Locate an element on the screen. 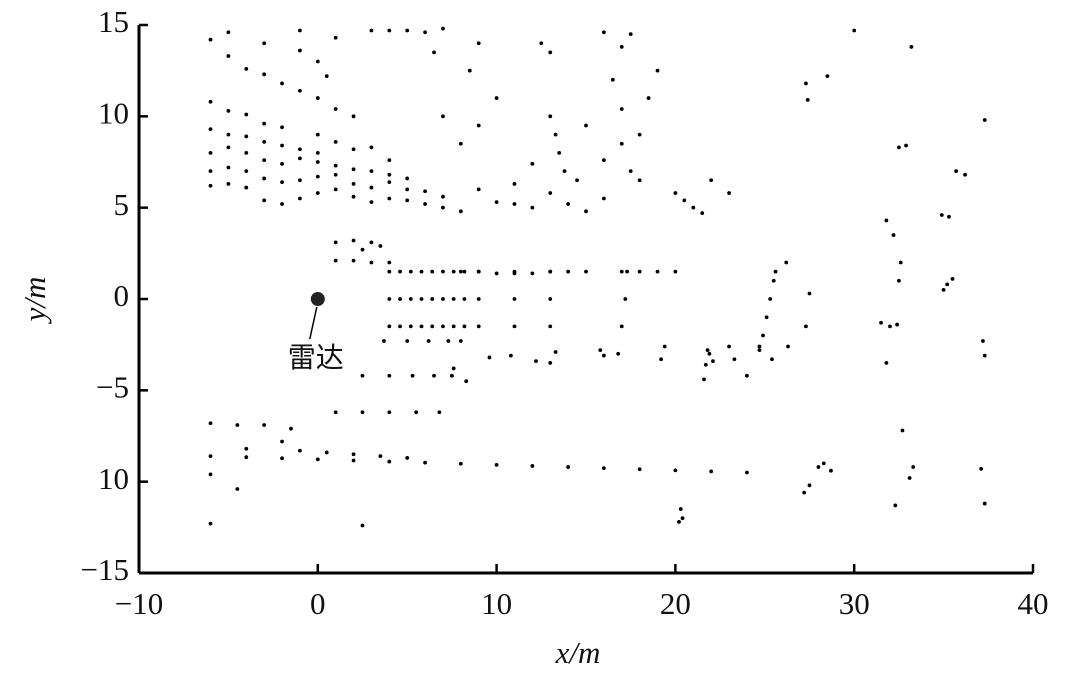 The height and width of the screenshot is (682, 1080). y-tick-label: 10 is located at coordinates (113, 478).